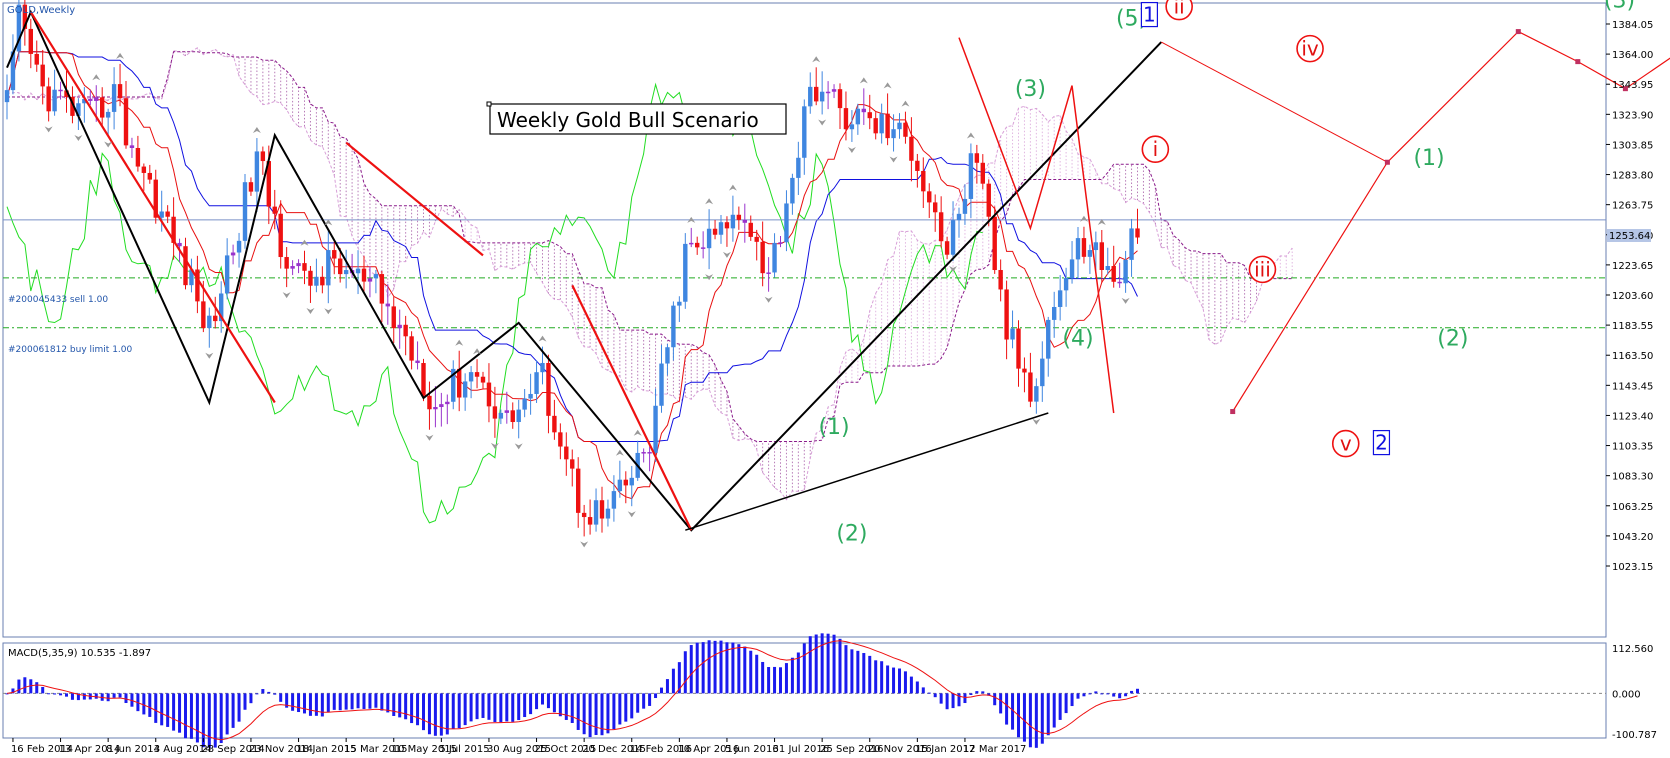 This screenshot has width=1670, height=758. Describe the element at coordinates (1632, 115) in the screenshot. I see `price-tick-label: 1323.90` at that location.